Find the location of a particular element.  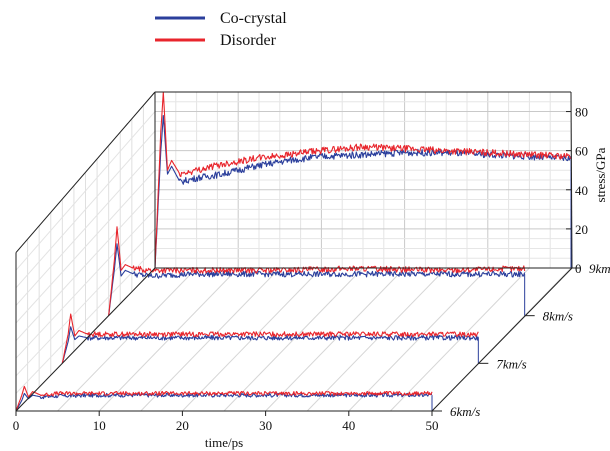

panel-label: 7km/s is located at coordinates (511, 363).